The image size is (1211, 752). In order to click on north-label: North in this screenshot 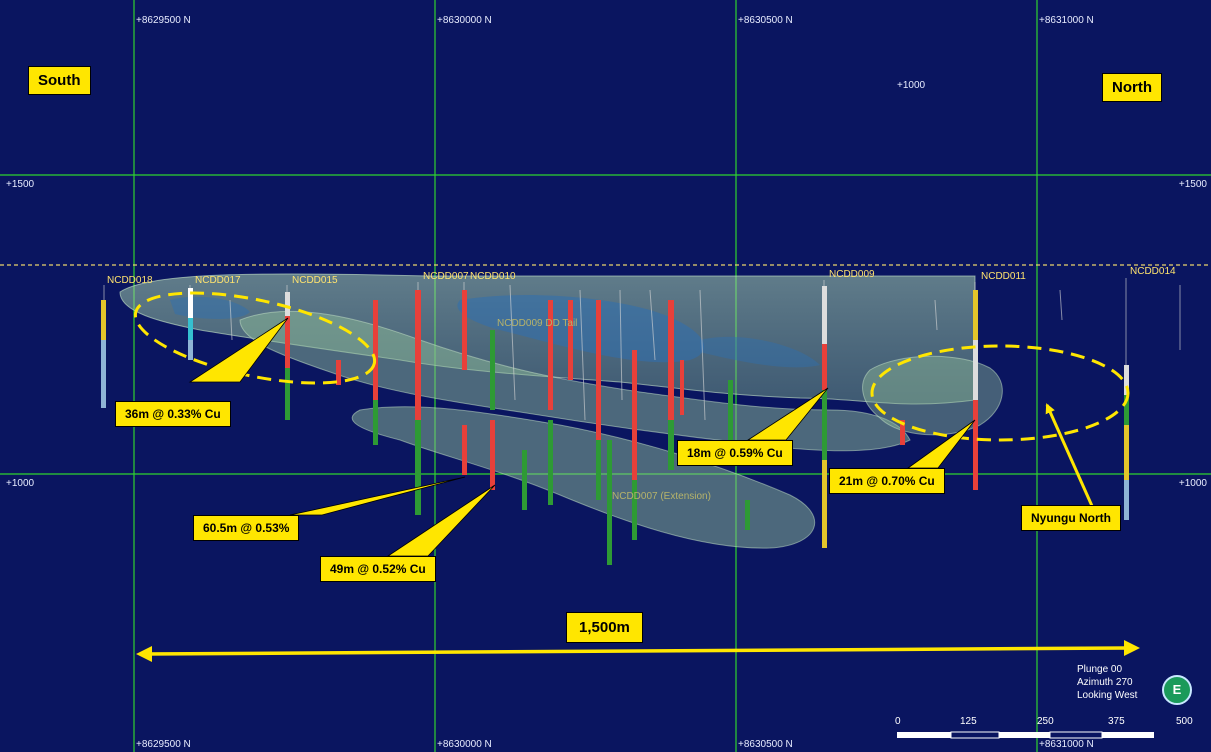, I will do `click(1132, 87)`.